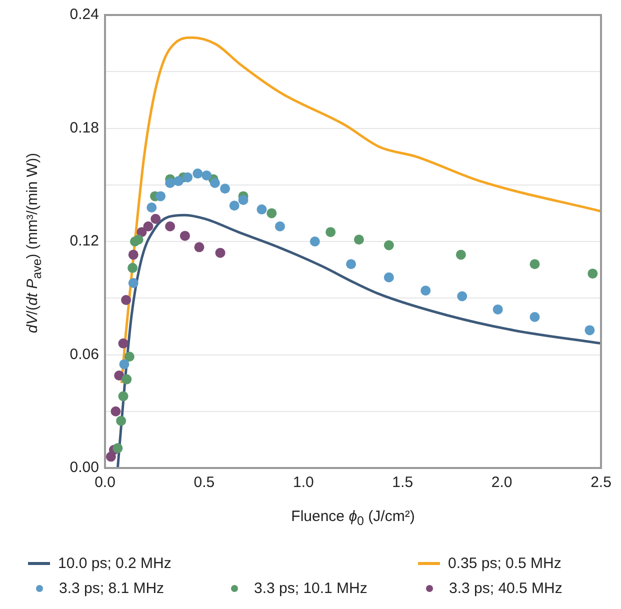 This screenshot has height=609, width=621. I want to click on x-tick-label: 2.0, so click(501, 483).